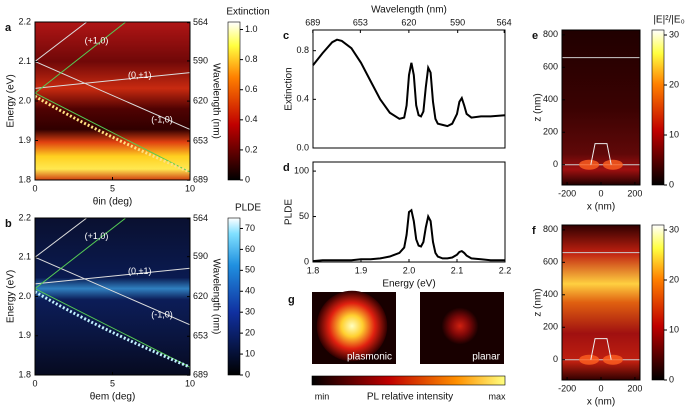  What do you see at coordinates (301, 170) in the screenshot?
I see `y-tick-label: 100` at bounding box center [301, 170].